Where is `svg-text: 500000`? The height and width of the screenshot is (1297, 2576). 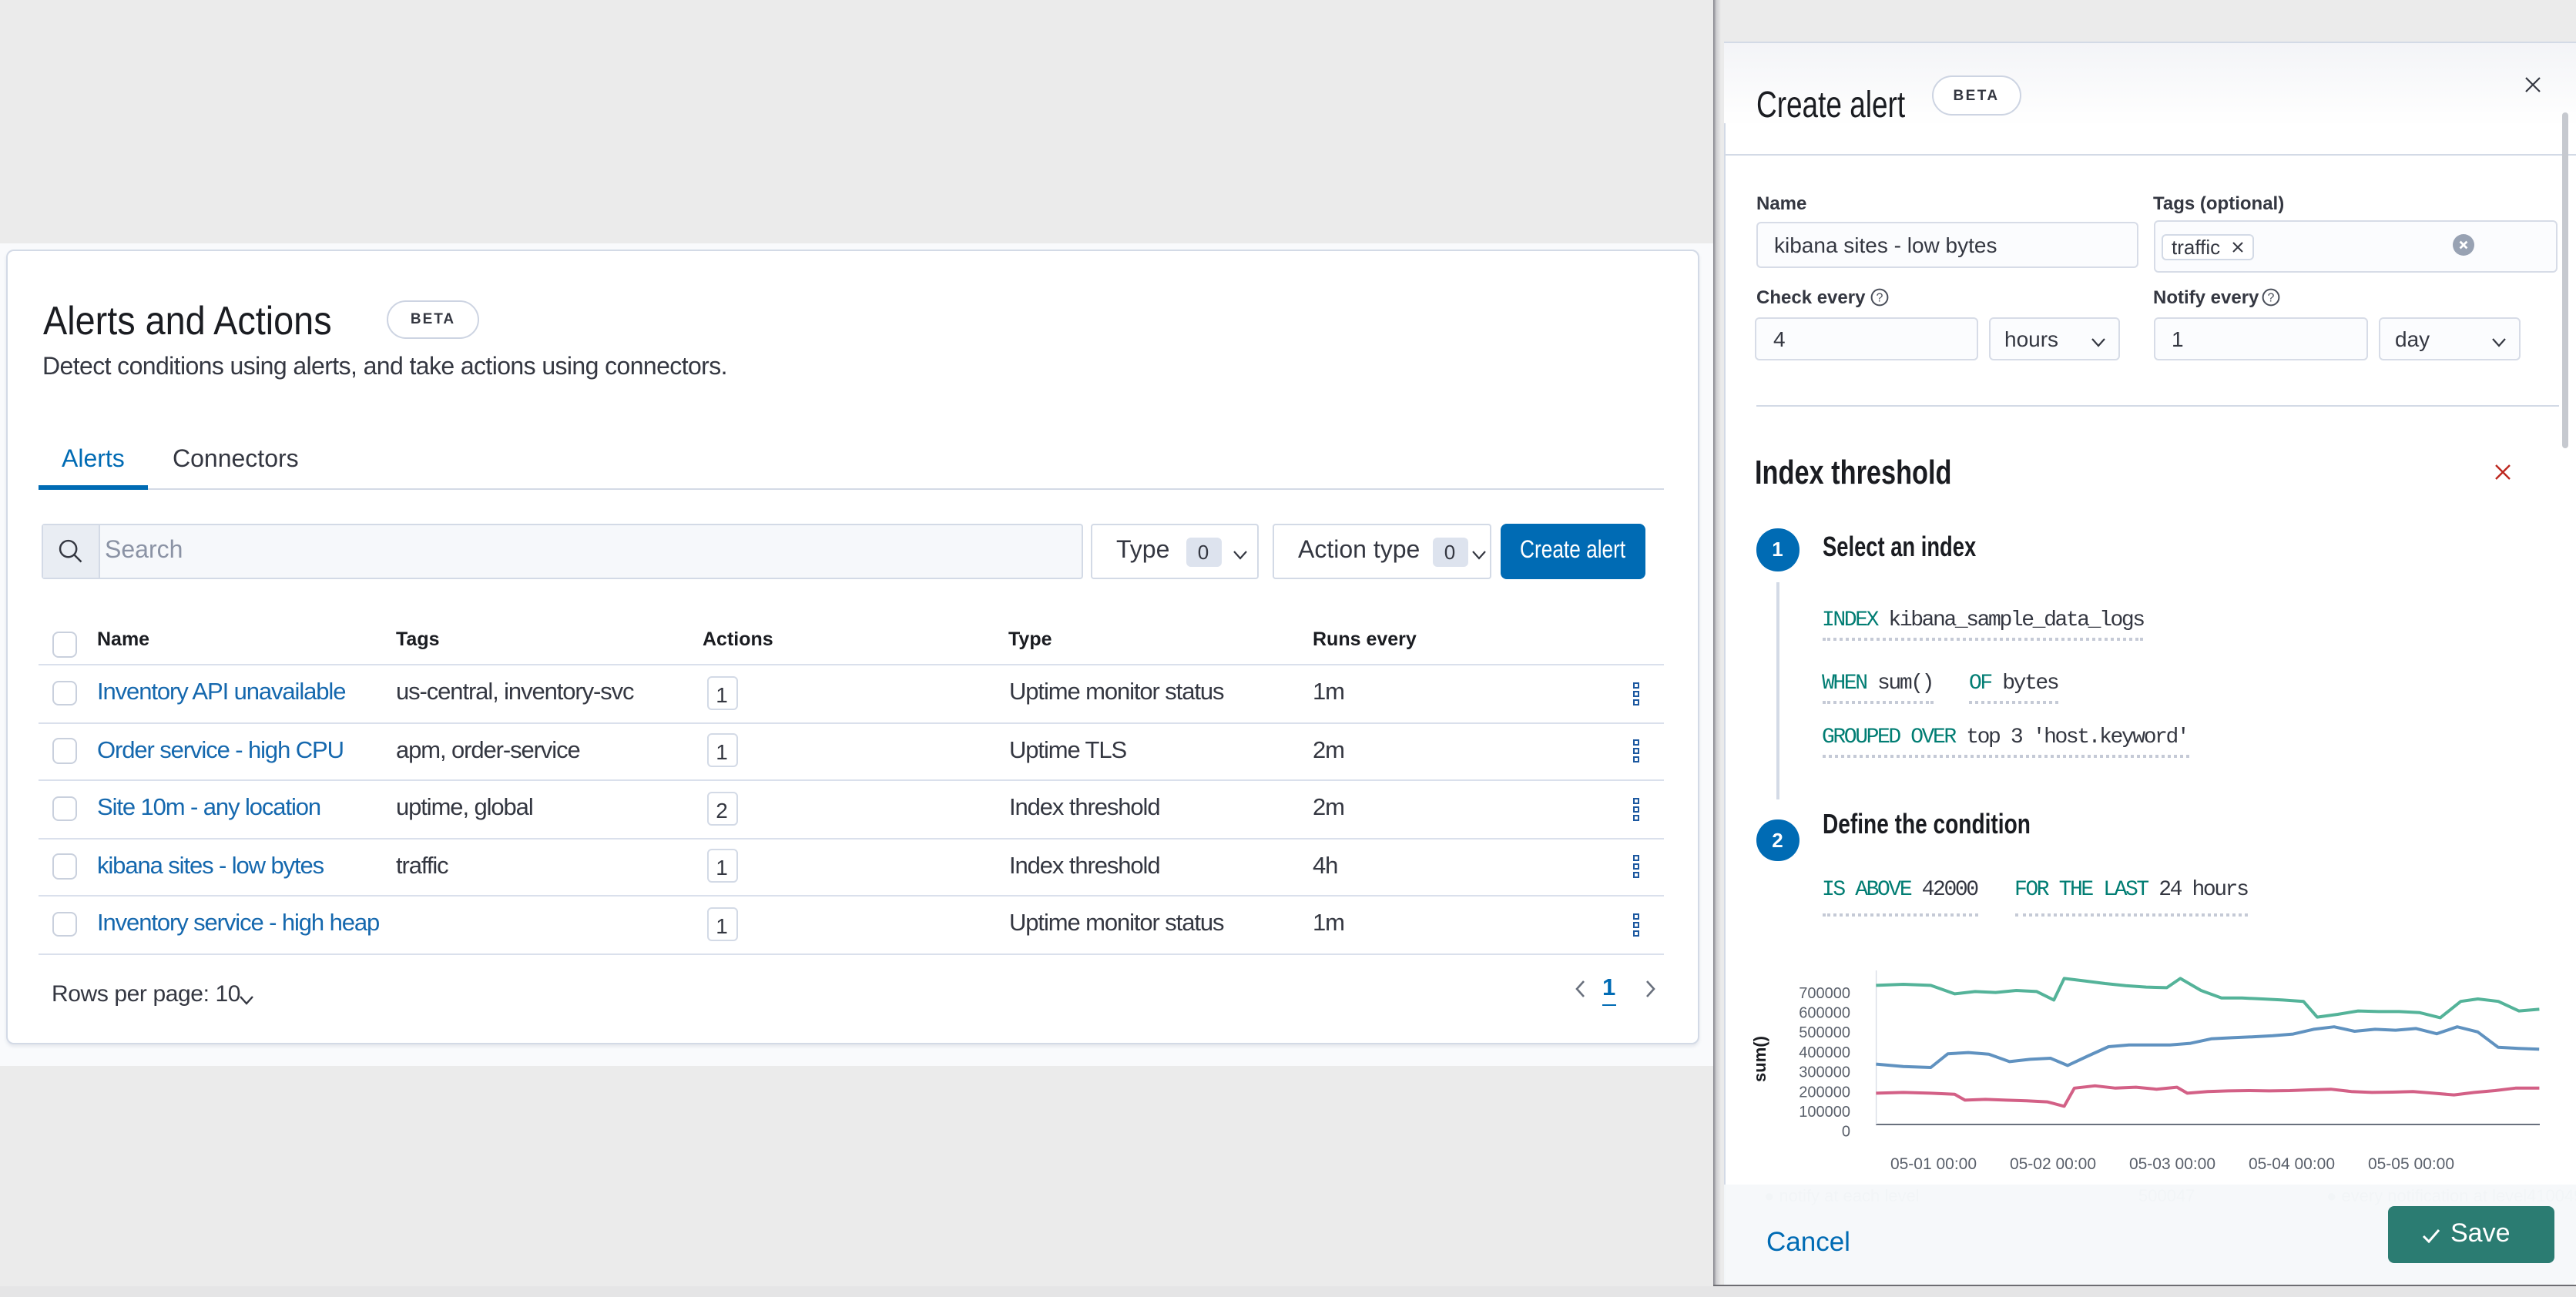
svg-text: 500000 is located at coordinates (1824, 1032).